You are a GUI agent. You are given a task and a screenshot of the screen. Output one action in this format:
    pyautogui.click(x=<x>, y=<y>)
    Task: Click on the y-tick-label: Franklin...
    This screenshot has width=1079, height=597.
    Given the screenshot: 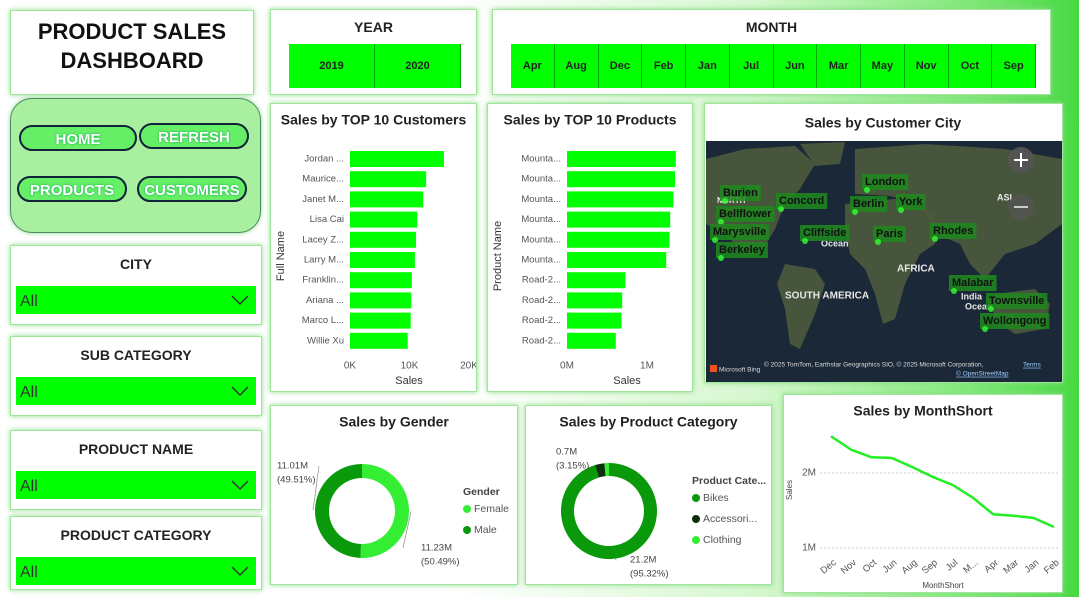 What is the action you would take?
    pyautogui.click(x=323, y=280)
    